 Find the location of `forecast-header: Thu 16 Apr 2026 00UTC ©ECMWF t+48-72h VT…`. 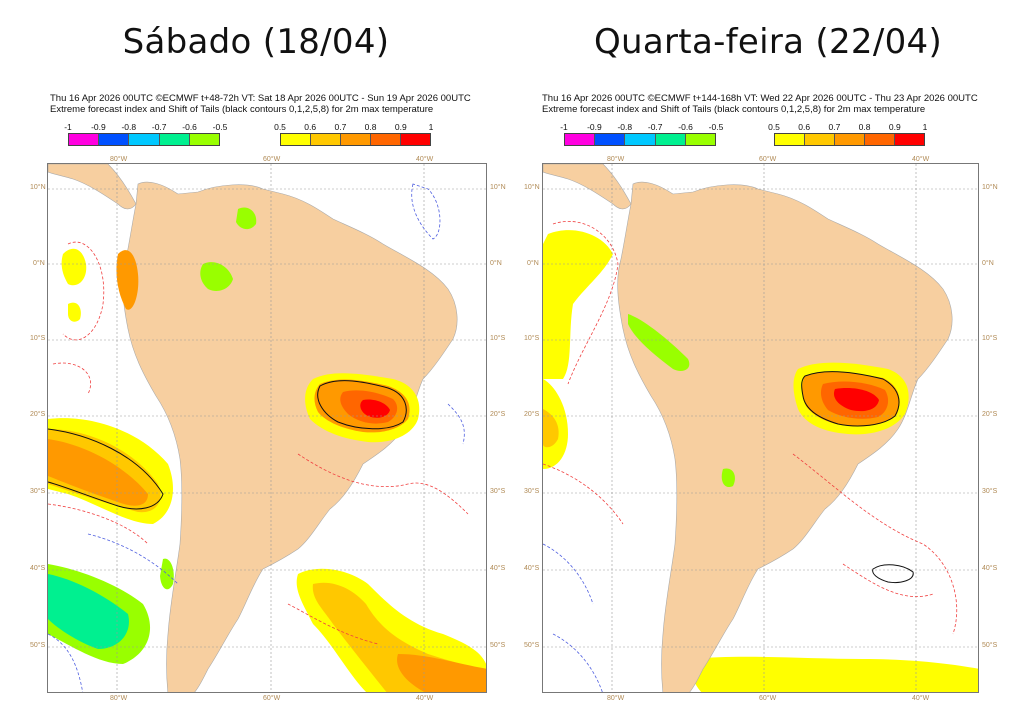

forecast-header: Thu 16 Apr 2026 00UTC ©ECMWF t+48-72h VT… is located at coordinates (260, 104).